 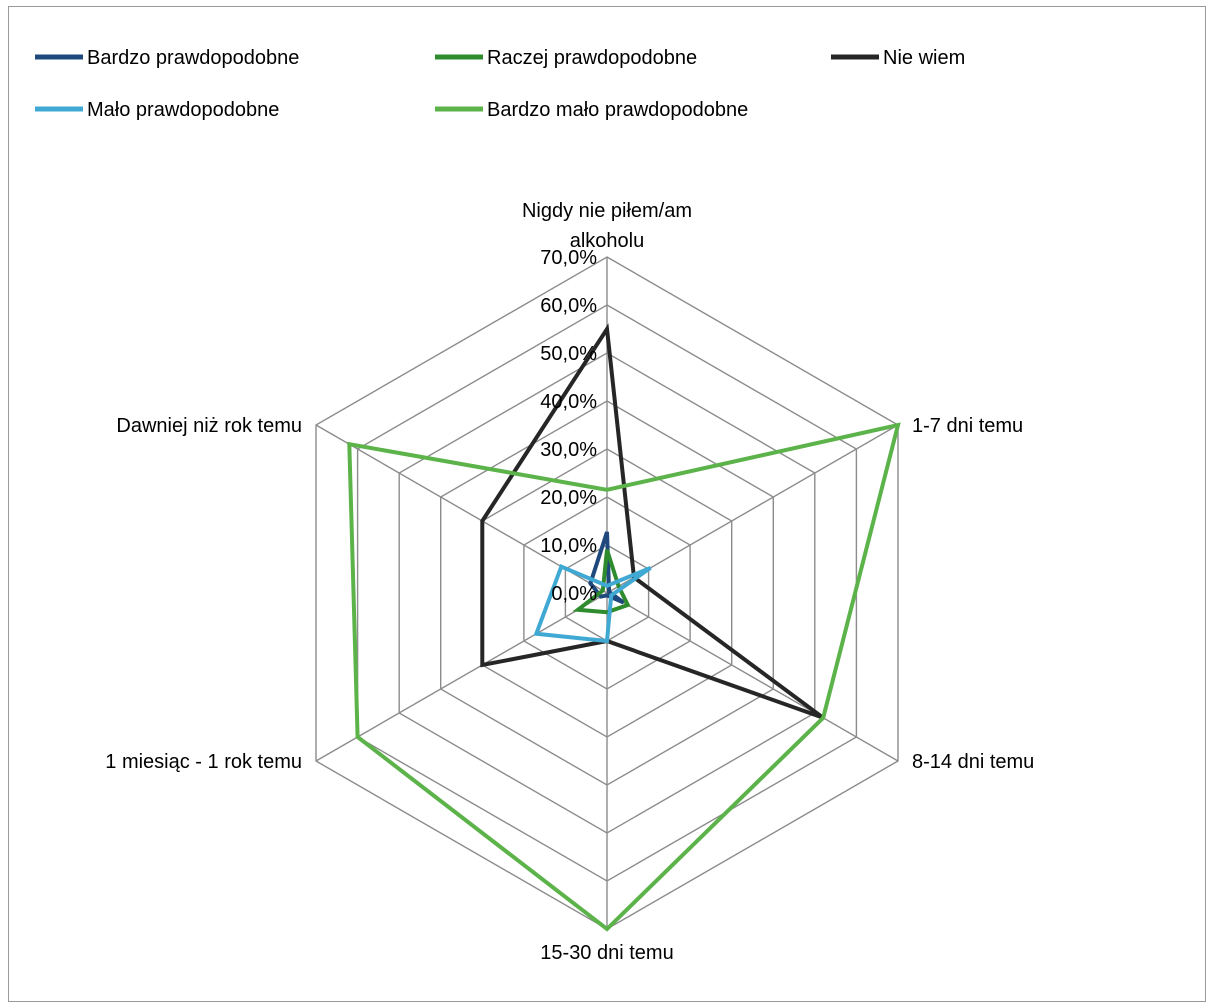 What do you see at coordinates (568, 498) in the screenshot?
I see `tick-label: 20,0%` at bounding box center [568, 498].